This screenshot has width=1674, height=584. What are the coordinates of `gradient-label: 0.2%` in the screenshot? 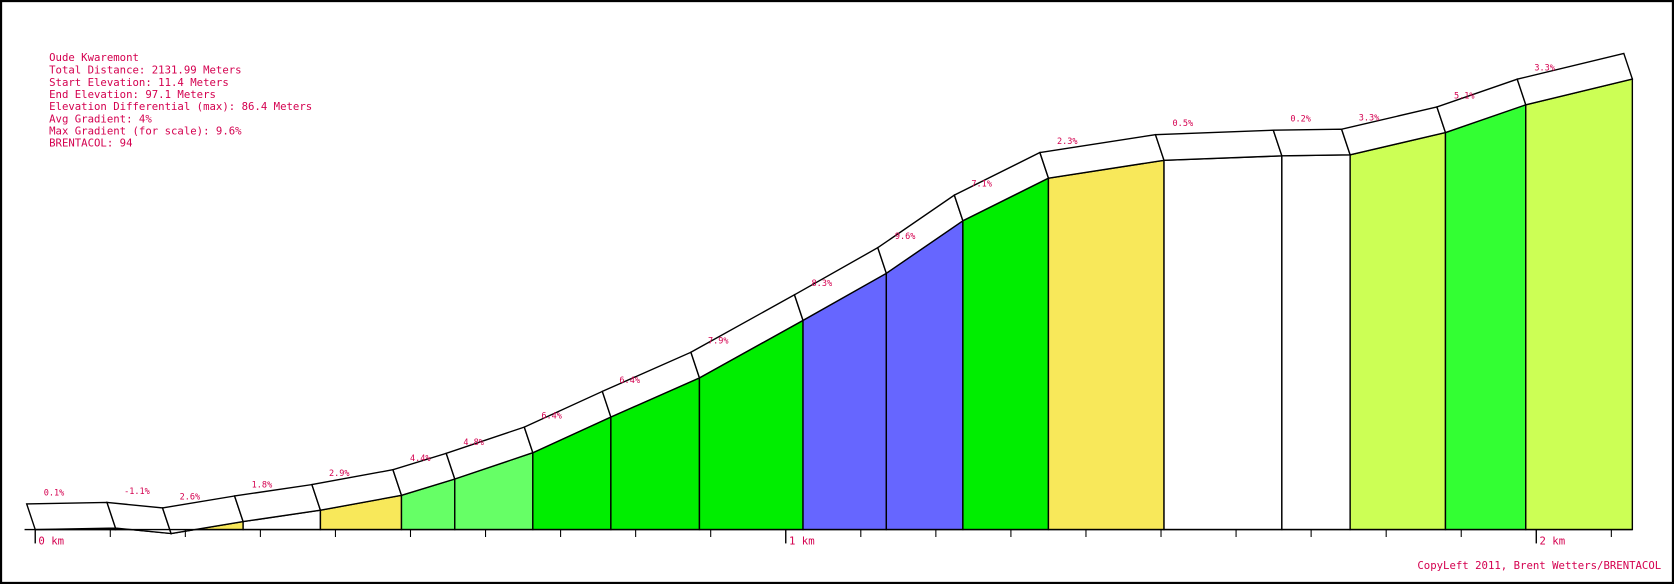 It's located at (1300, 120).